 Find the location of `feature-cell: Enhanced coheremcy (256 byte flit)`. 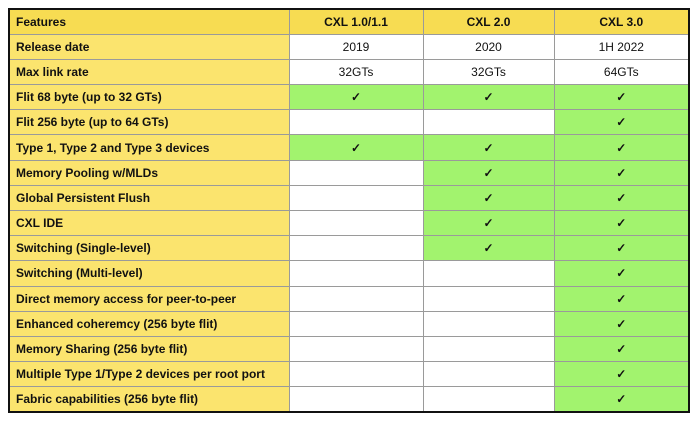

feature-cell: Enhanced coheremcy (256 byte flit) is located at coordinates (149, 323).